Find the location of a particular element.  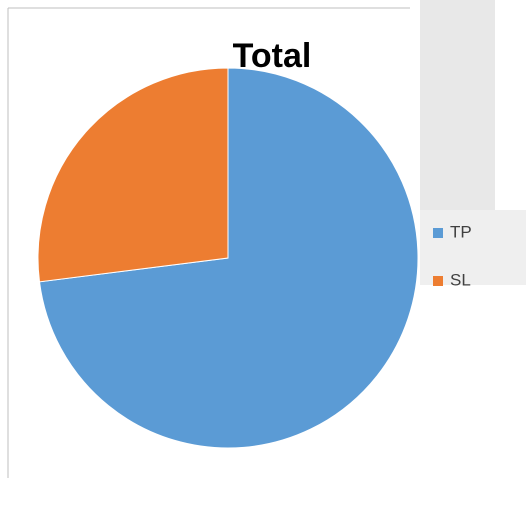

panel is located at coordinates (473, 247).